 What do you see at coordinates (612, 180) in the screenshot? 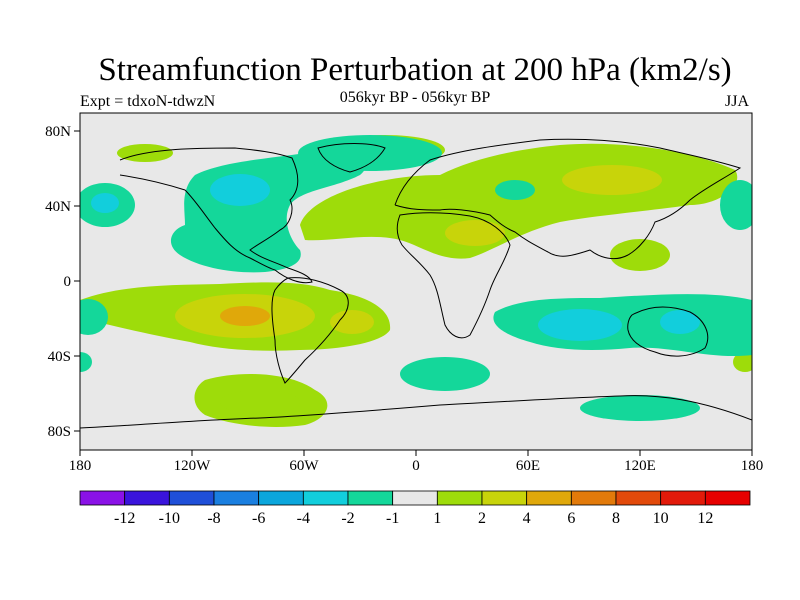
I see `fill-asia-core` at bounding box center [612, 180].